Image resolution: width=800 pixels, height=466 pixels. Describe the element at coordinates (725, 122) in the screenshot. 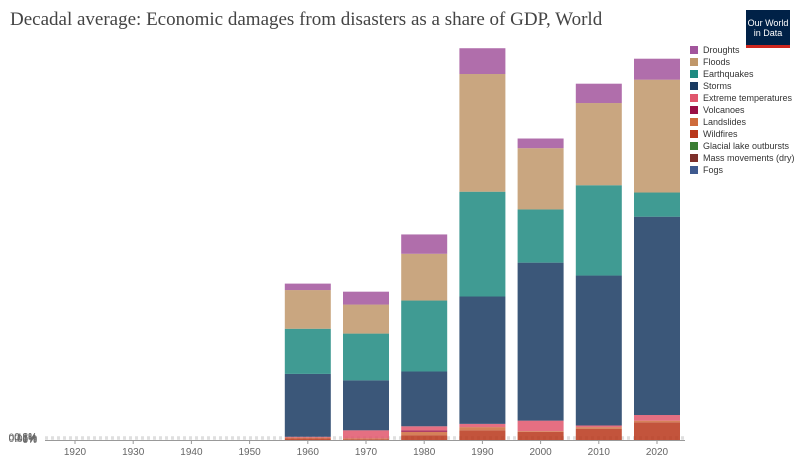

I see `legend-label: Landslides` at that location.